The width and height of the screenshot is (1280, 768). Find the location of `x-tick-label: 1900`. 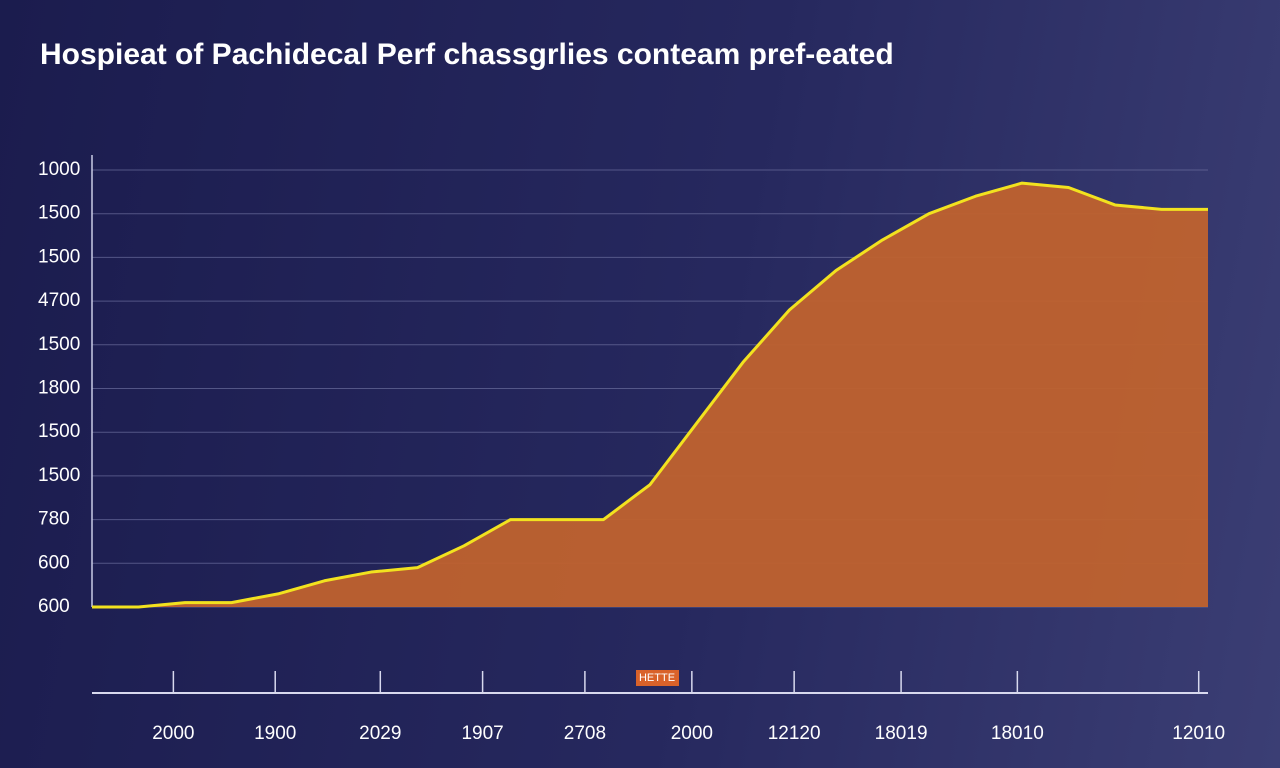

x-tick-label: 1900 is located at coordinates (275, 733).